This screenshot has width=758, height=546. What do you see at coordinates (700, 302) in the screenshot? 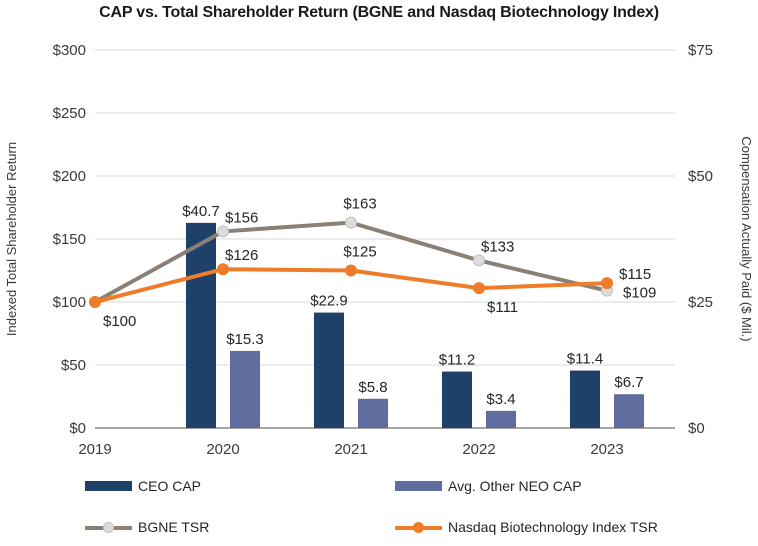
I see `right-axis-tick: $25` at bounding box center [700, 302].